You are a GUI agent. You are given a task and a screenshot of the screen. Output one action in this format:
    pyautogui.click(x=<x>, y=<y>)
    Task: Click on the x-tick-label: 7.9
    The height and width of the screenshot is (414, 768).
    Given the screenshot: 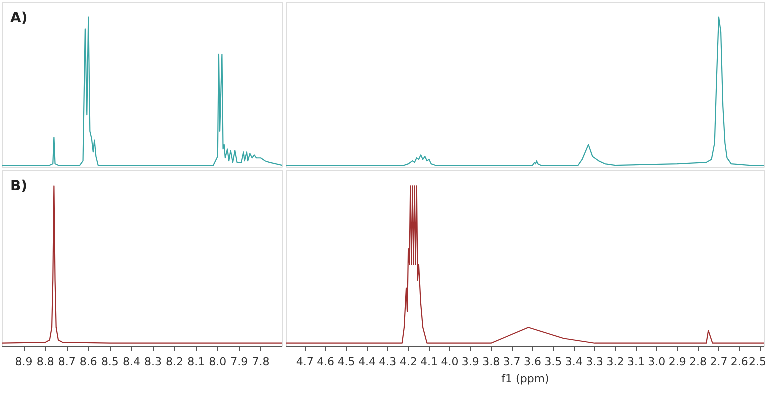 What is the action you would take?
    pyautogui.click(x=239, y=362)
    